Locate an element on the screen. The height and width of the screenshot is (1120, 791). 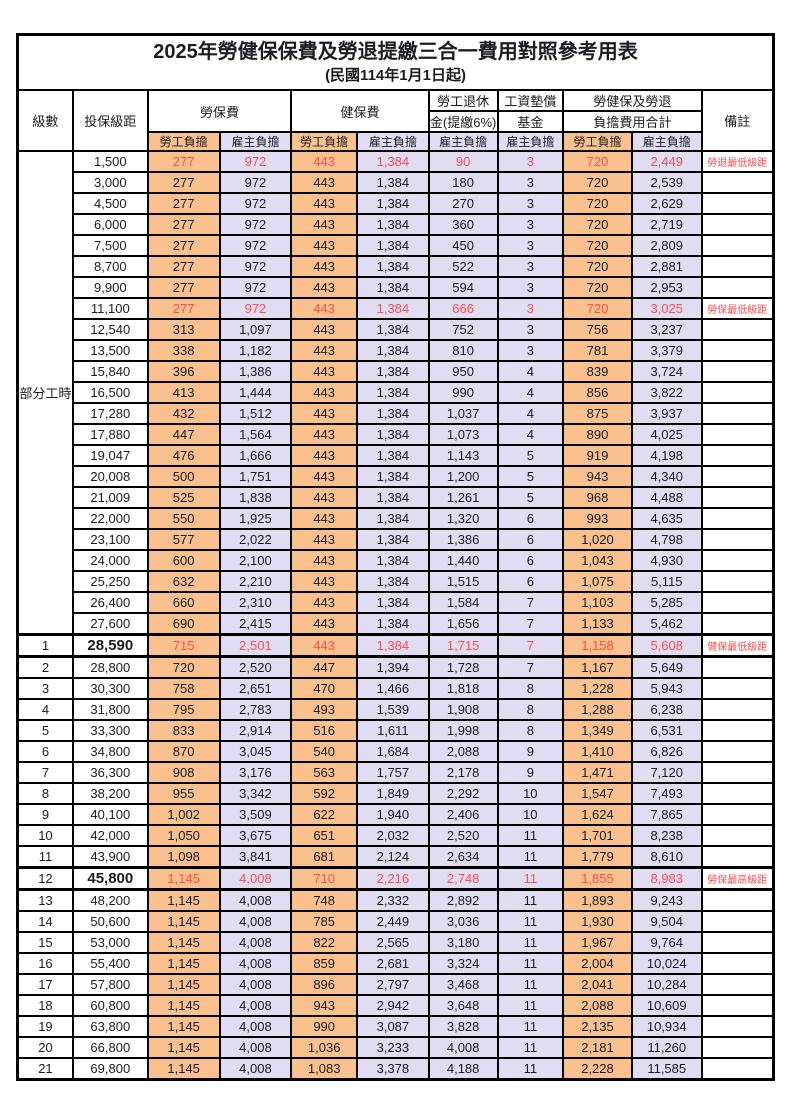
cell-pension-employer: 1,261 is located at coordinates (463, 497).